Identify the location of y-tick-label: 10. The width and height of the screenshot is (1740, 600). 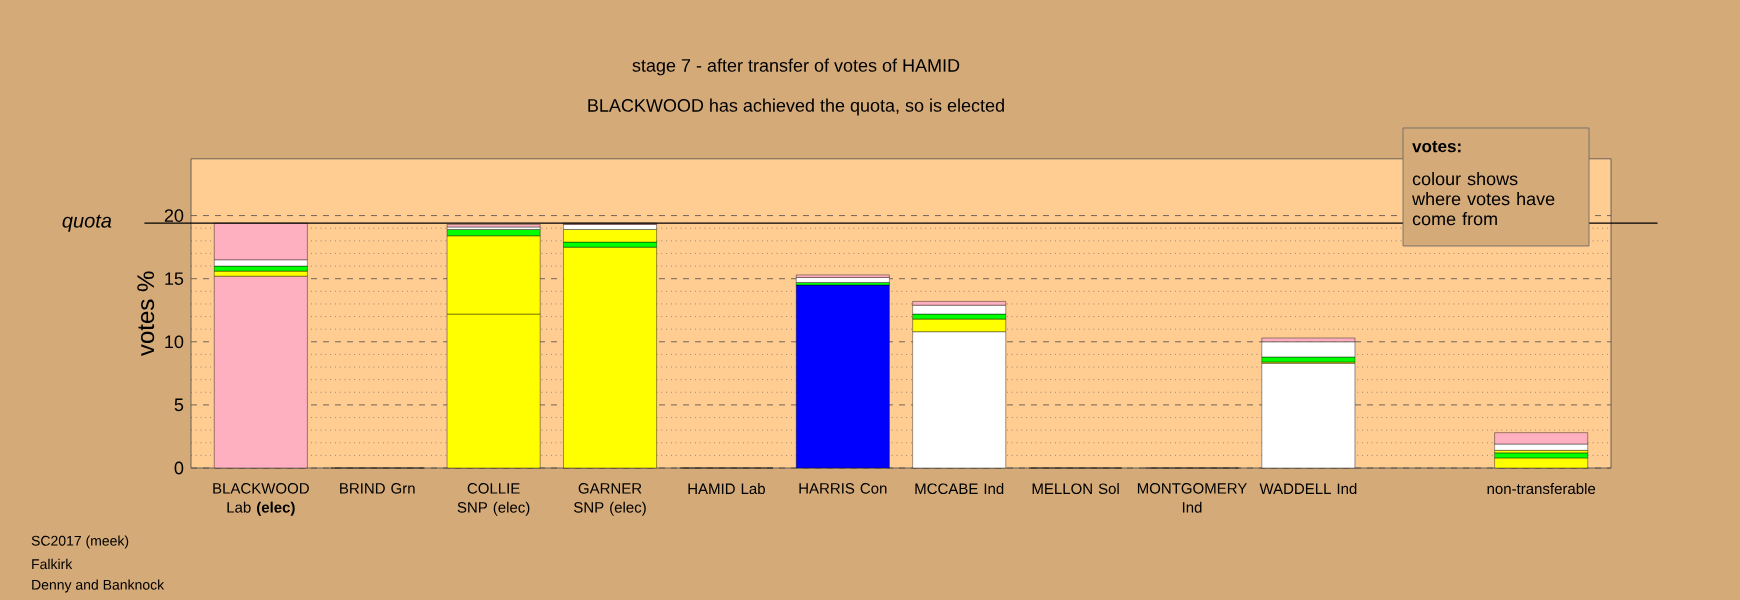
(174, 342).